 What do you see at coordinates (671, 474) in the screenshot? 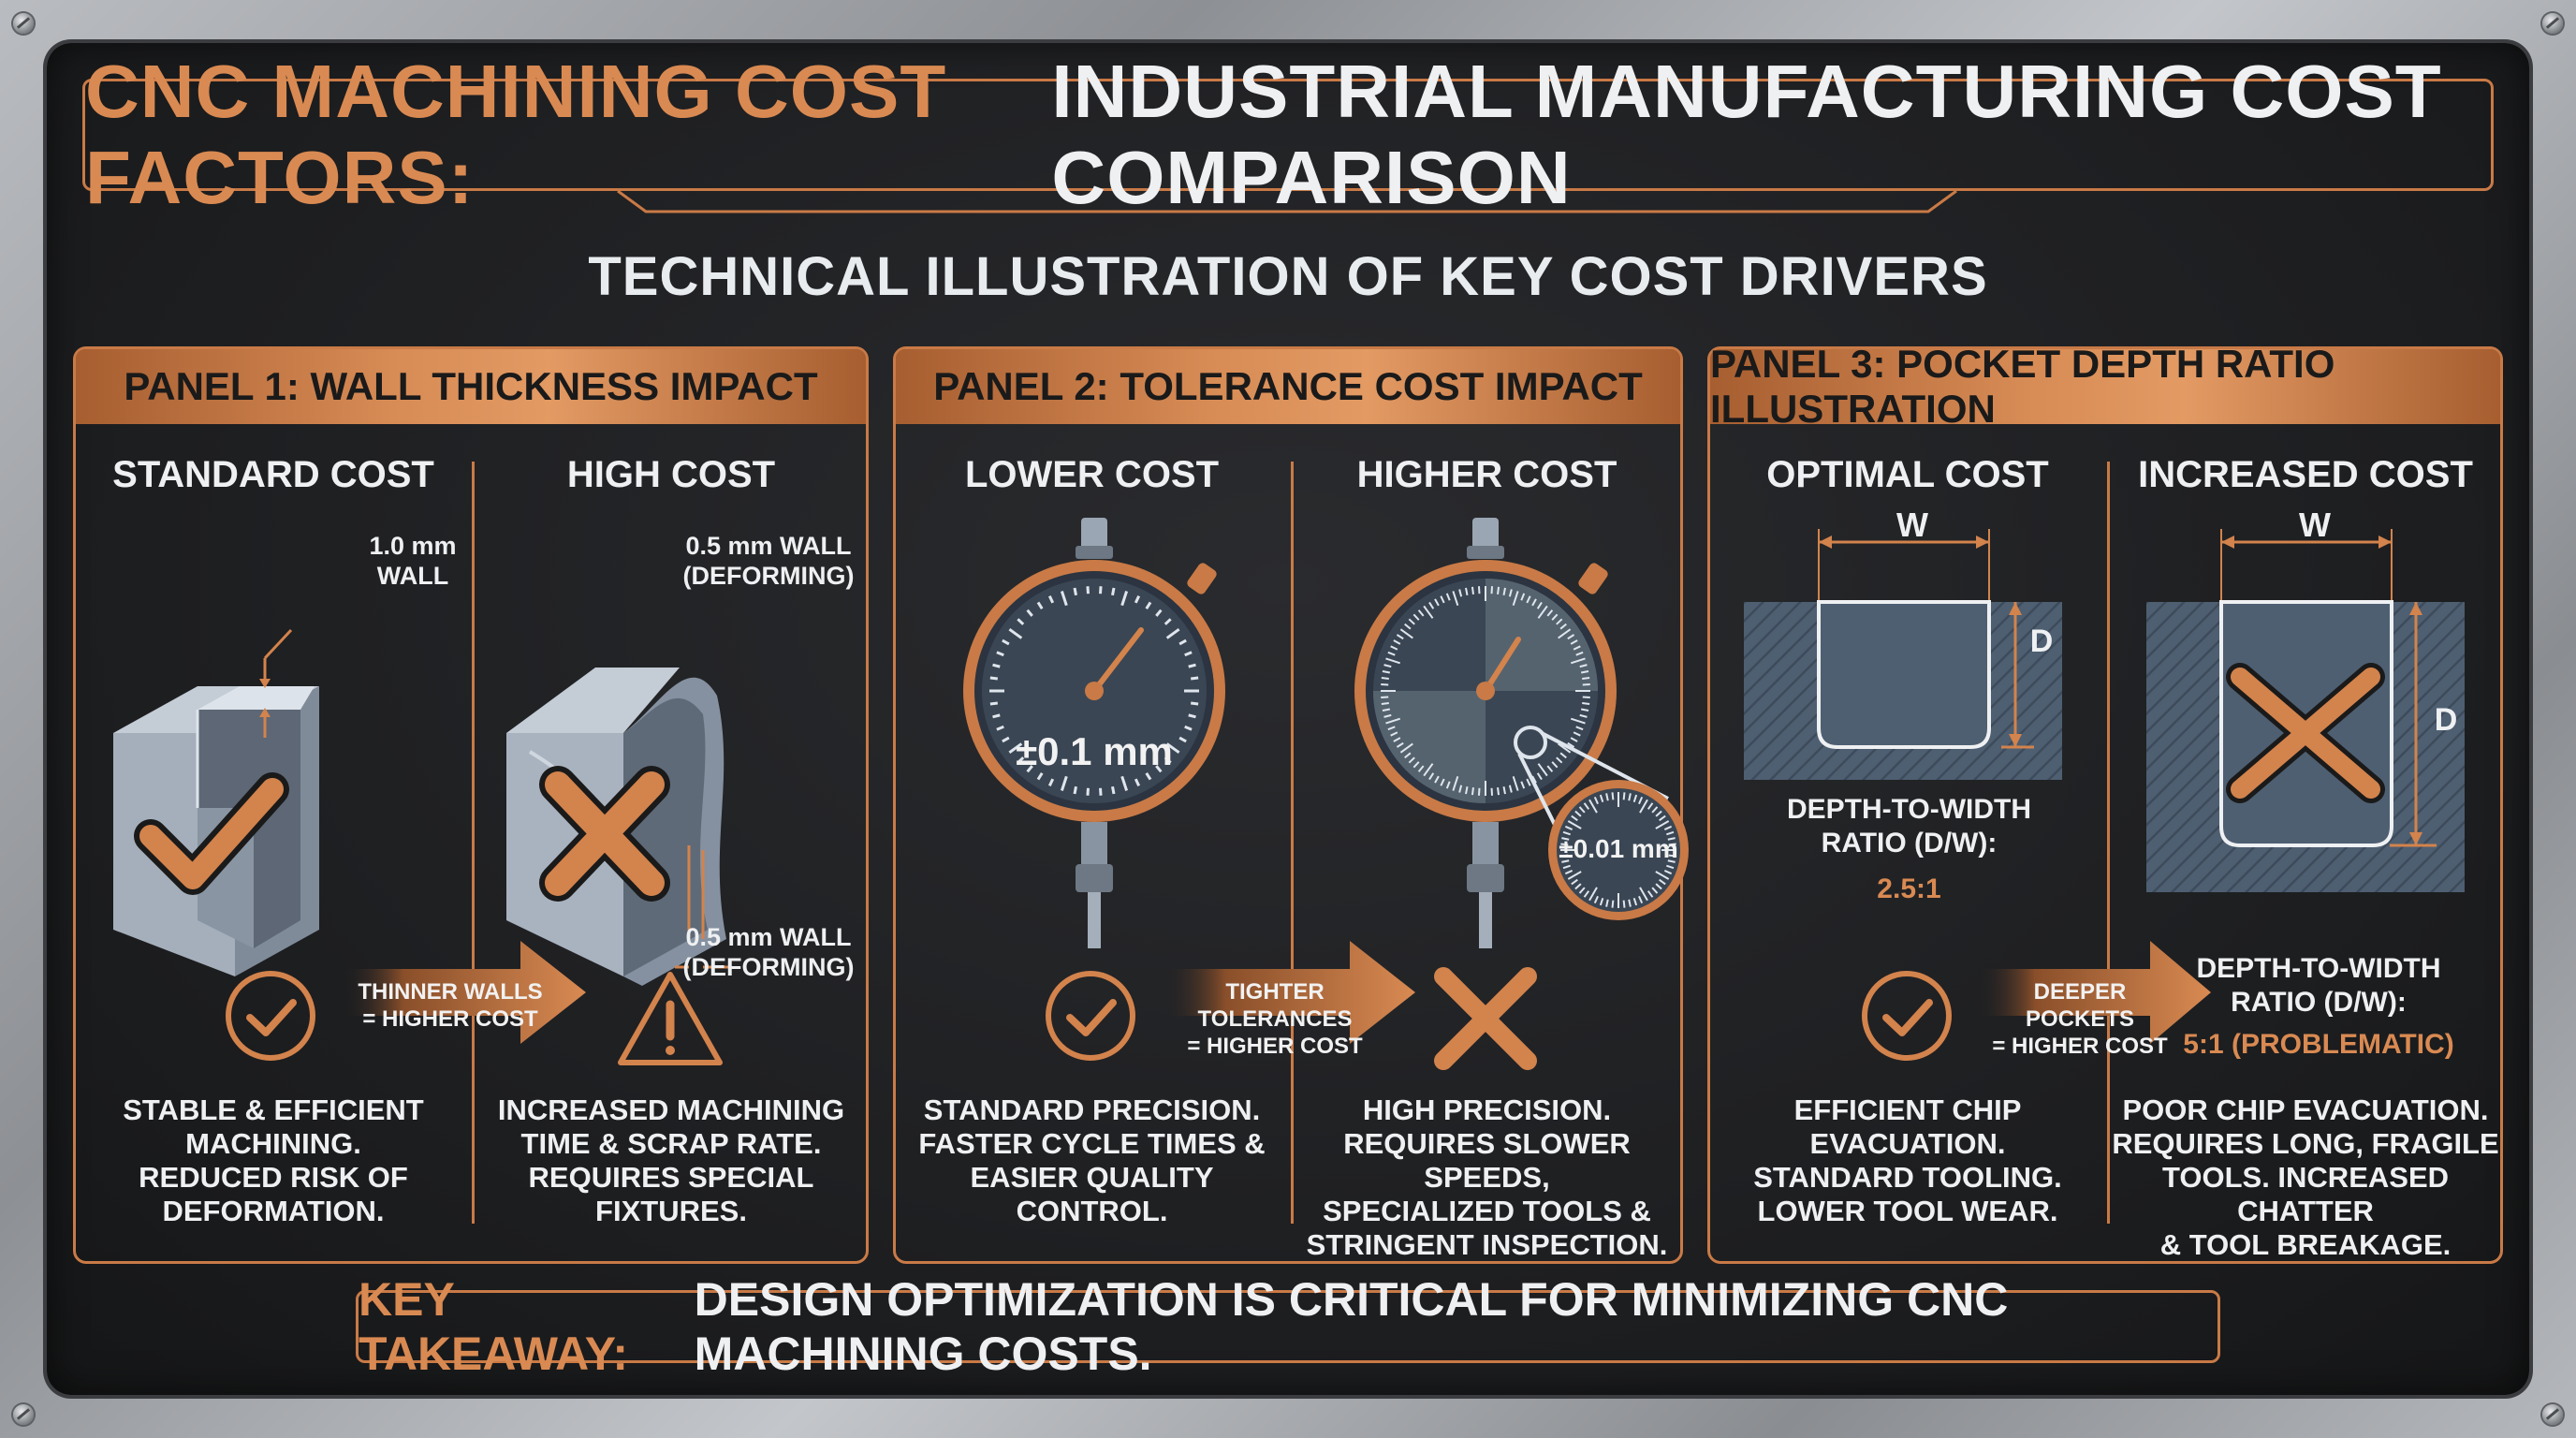
I see `column-title-high: HIGH COST` at bounding box center [671, 474].